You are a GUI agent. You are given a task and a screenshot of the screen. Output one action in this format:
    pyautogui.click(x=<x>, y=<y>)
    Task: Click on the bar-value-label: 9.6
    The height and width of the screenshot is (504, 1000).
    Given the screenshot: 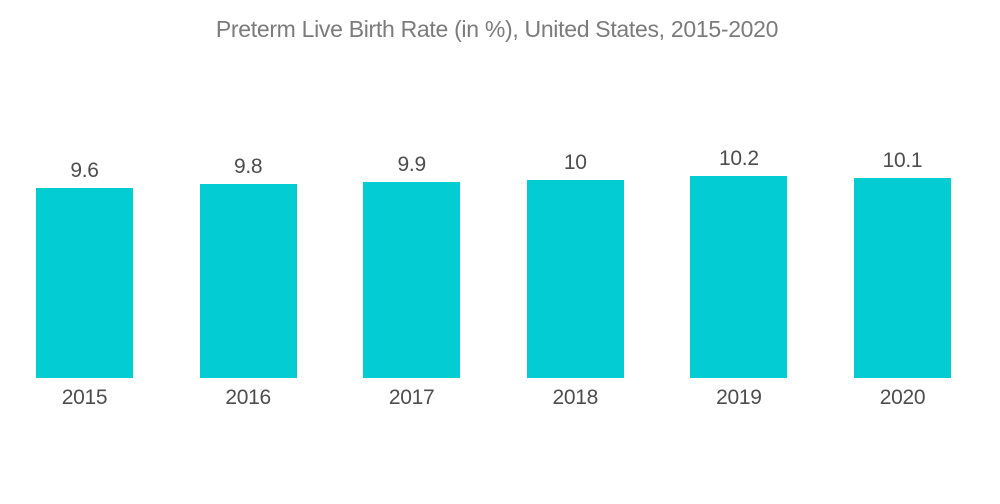 What is the action you would take?
    pyautogui.click(x=84, y=170)
    